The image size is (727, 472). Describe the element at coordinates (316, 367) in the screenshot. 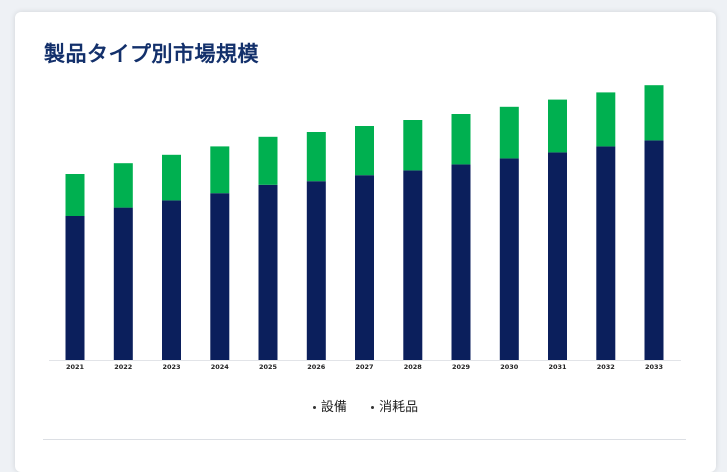

I see `x-tick-label-2026: 2026` at that location.